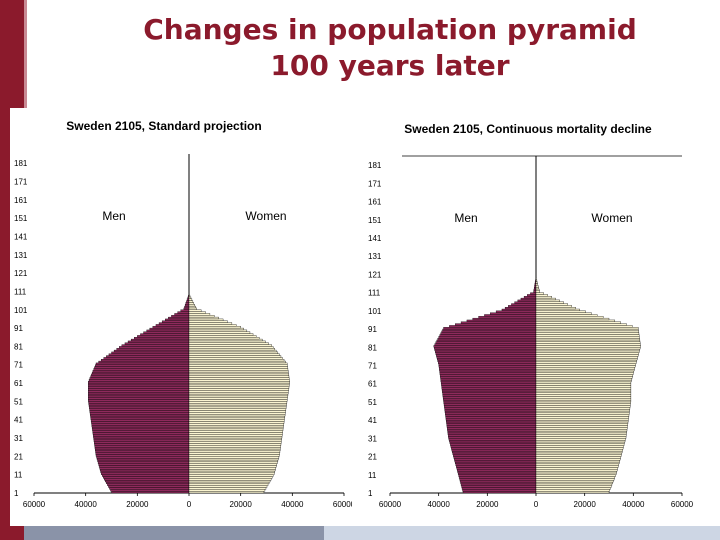 This screenshot has height=540, width=720. I want to click on age-tick-label: 81, so click(18, 346).